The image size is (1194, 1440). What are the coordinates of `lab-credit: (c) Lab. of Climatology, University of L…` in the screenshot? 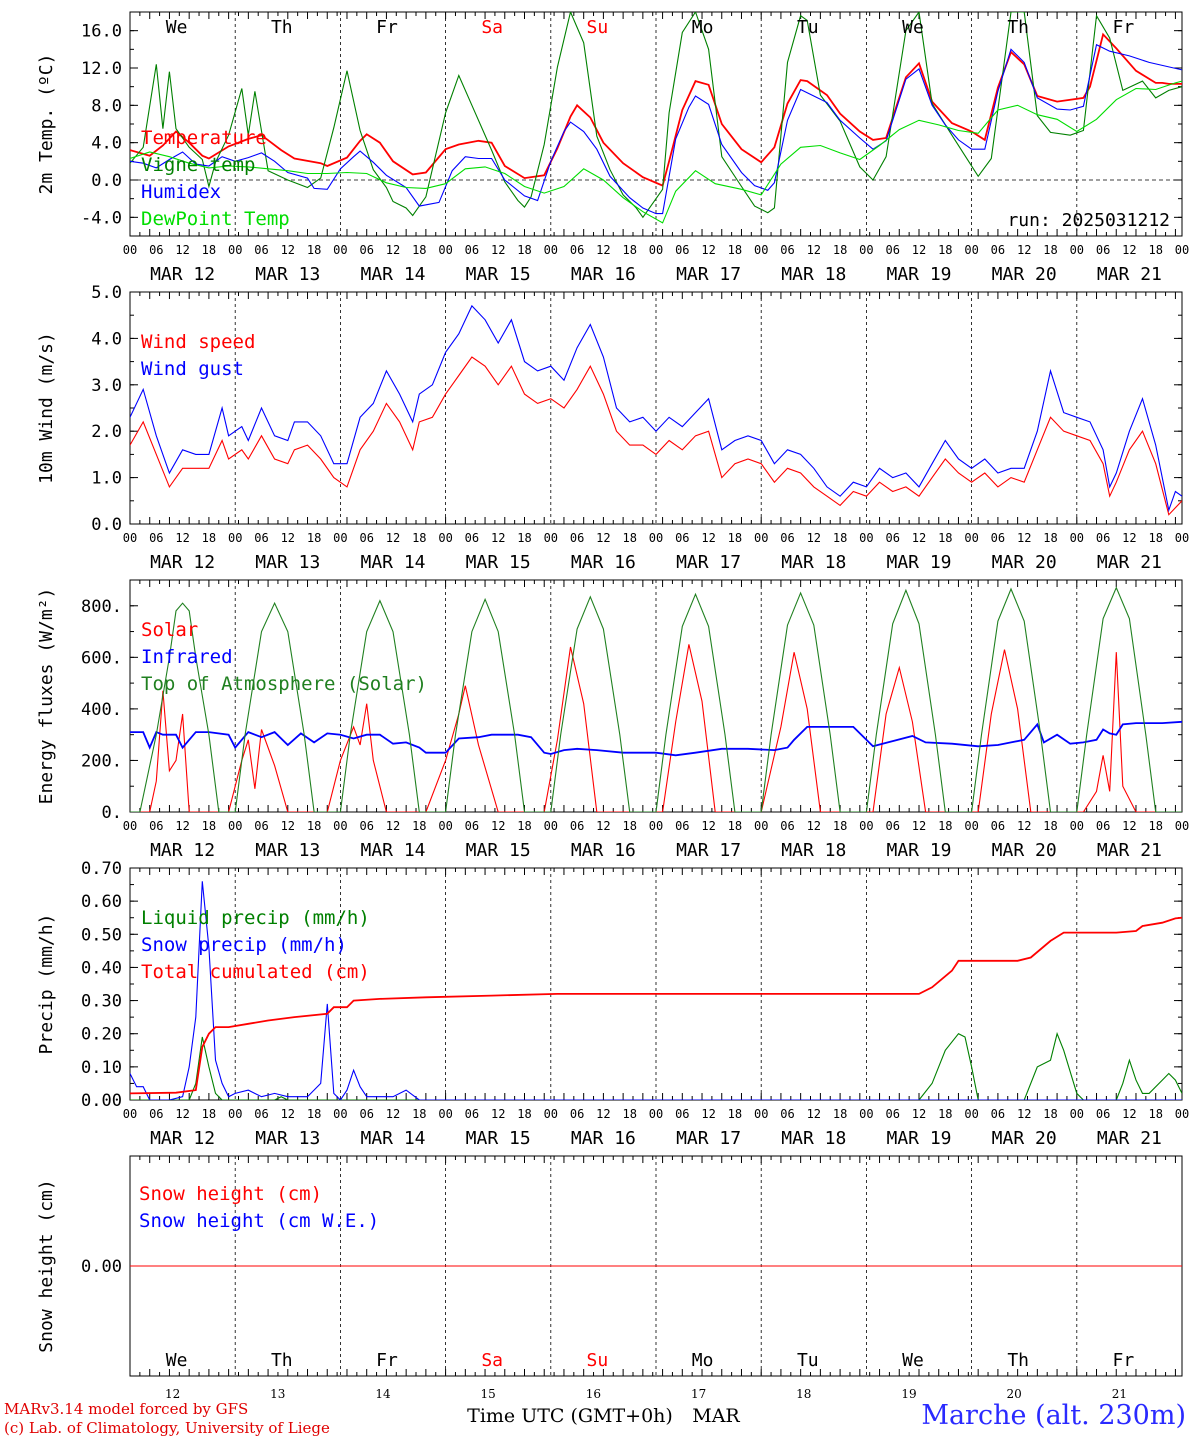 It's located at (167, 1428).